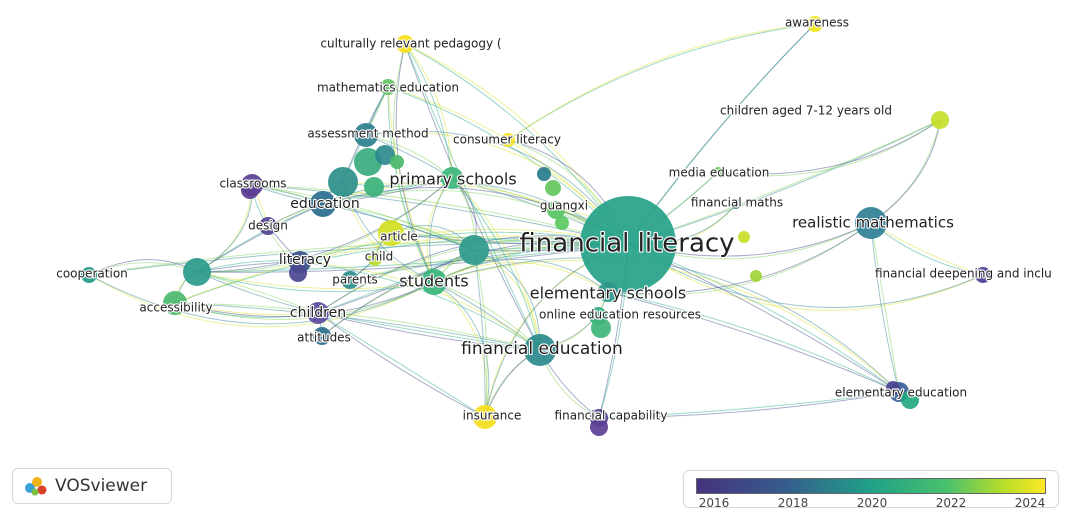 The height and width of the screenshot is (510, 1075). I want to click on label-financial-maths: financial maths, so click(737, 202).